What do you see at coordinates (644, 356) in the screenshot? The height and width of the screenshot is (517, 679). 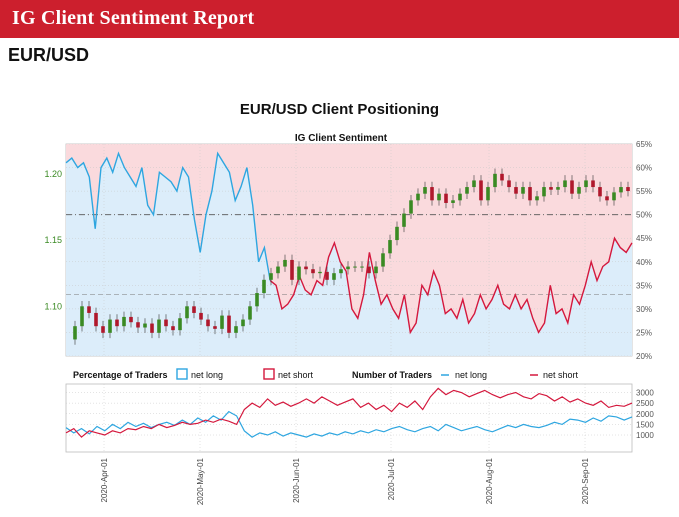 I see `percent-tick-label: 20%` at bounding box center [644, 356].